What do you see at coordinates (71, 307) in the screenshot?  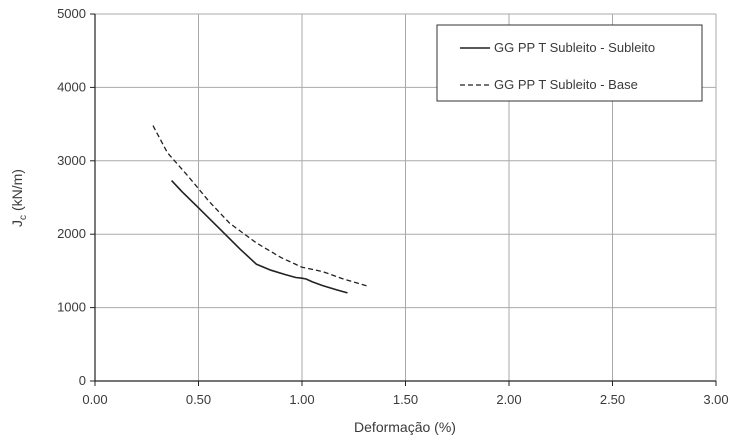 I see `y-tick-label: 1000` at bounding box center [71, 307].